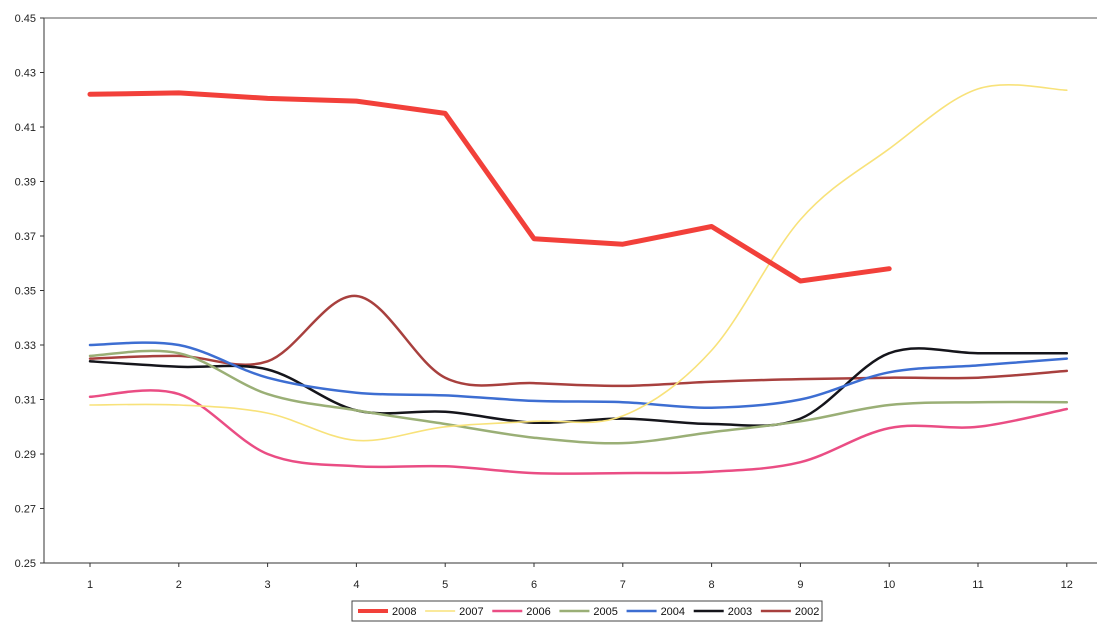 The width and height of the screenshot is (1099, 624). I want to click on series-line-2003, so click(578, 387).